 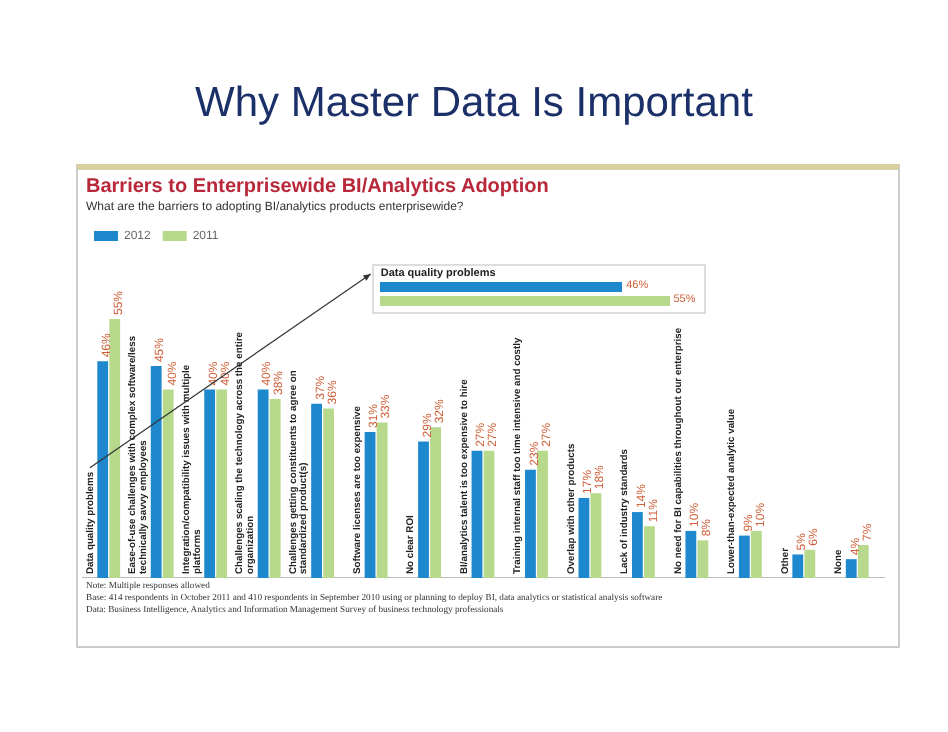 What do you see at coordinates (474, 104) in the screenshot?
I see `chart-title: Why Master Data Is Important` at bounding box center [474, 104].